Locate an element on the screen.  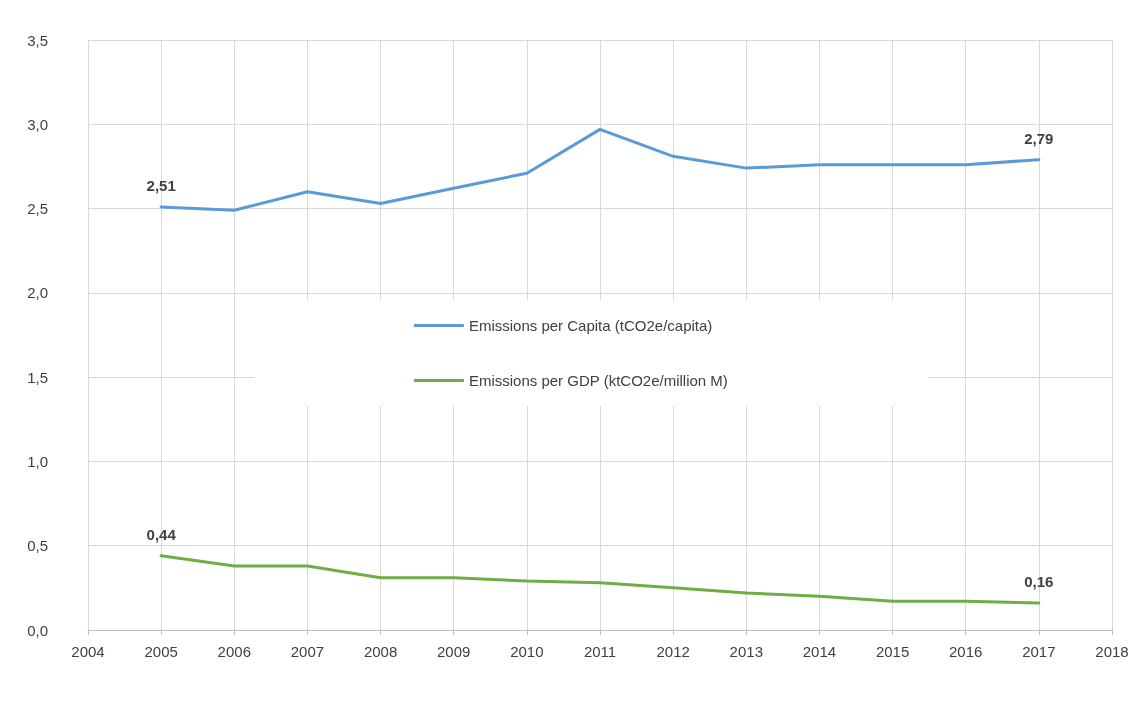
y-tick-label: 2,0 is located at coordinates (37, 293).